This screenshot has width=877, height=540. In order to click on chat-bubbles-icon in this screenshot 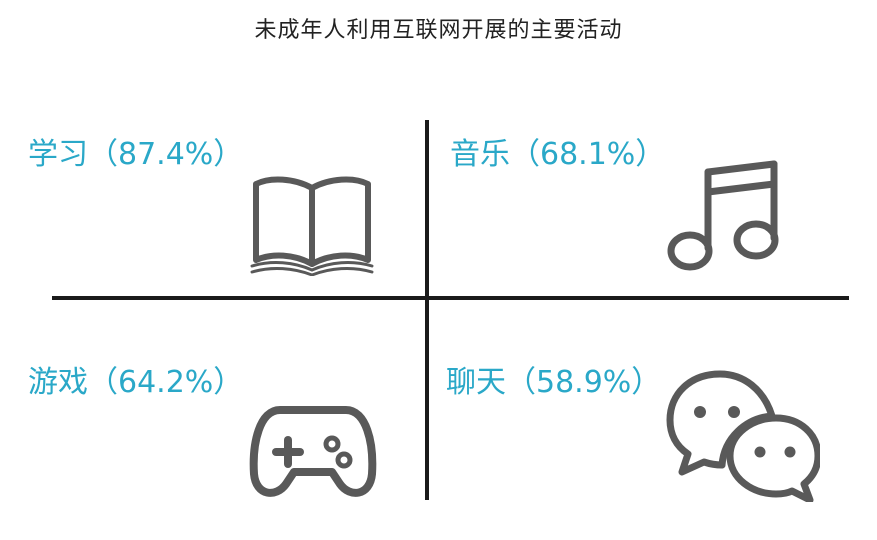, I will do `click(742, 435)`.